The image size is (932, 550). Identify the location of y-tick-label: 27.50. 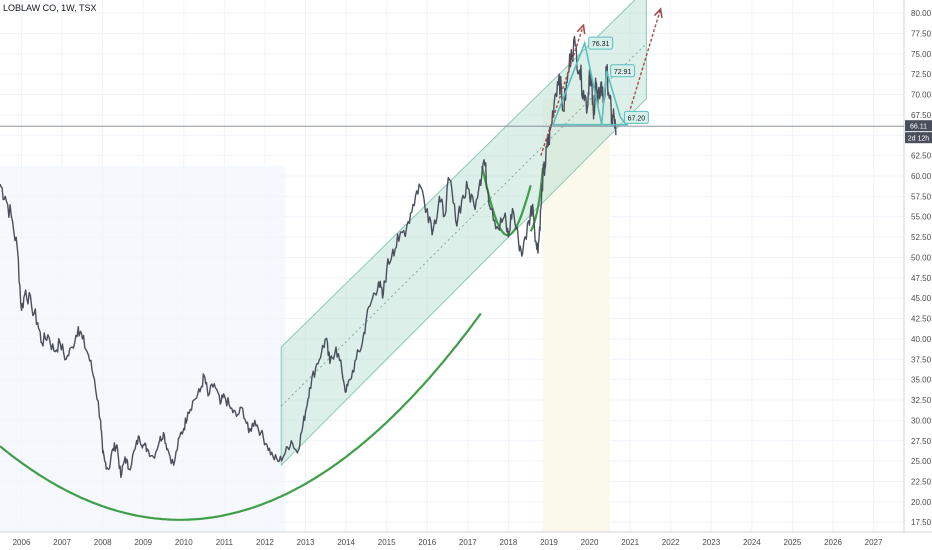
(921, 441).